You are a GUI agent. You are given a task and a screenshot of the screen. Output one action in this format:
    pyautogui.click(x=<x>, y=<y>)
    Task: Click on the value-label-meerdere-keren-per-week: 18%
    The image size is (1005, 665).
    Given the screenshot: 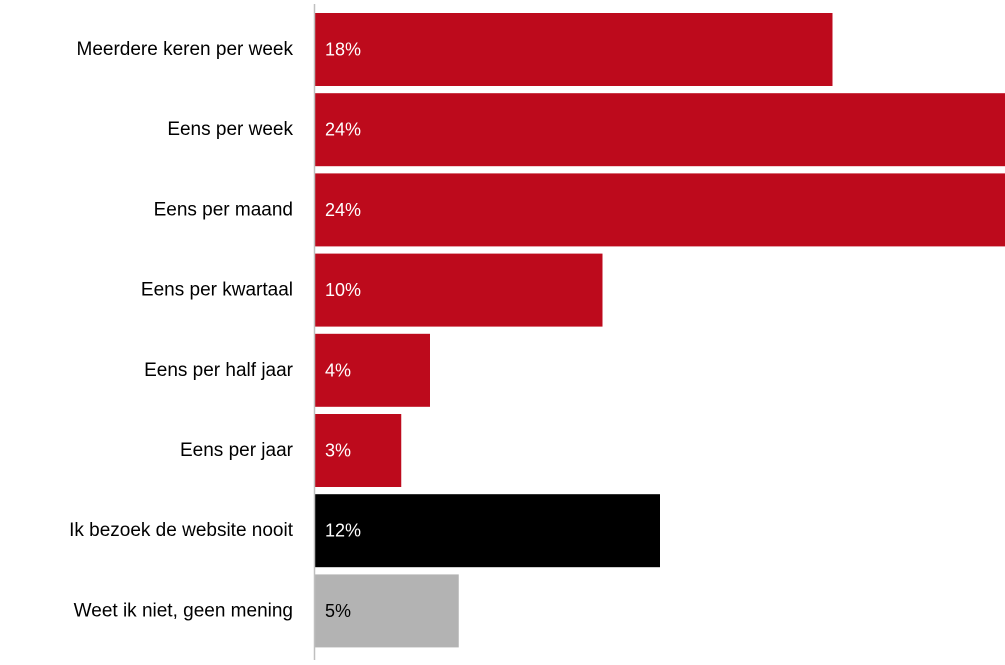 What is the action you would take?
    pyautogui.click(x=343, y=50)
    